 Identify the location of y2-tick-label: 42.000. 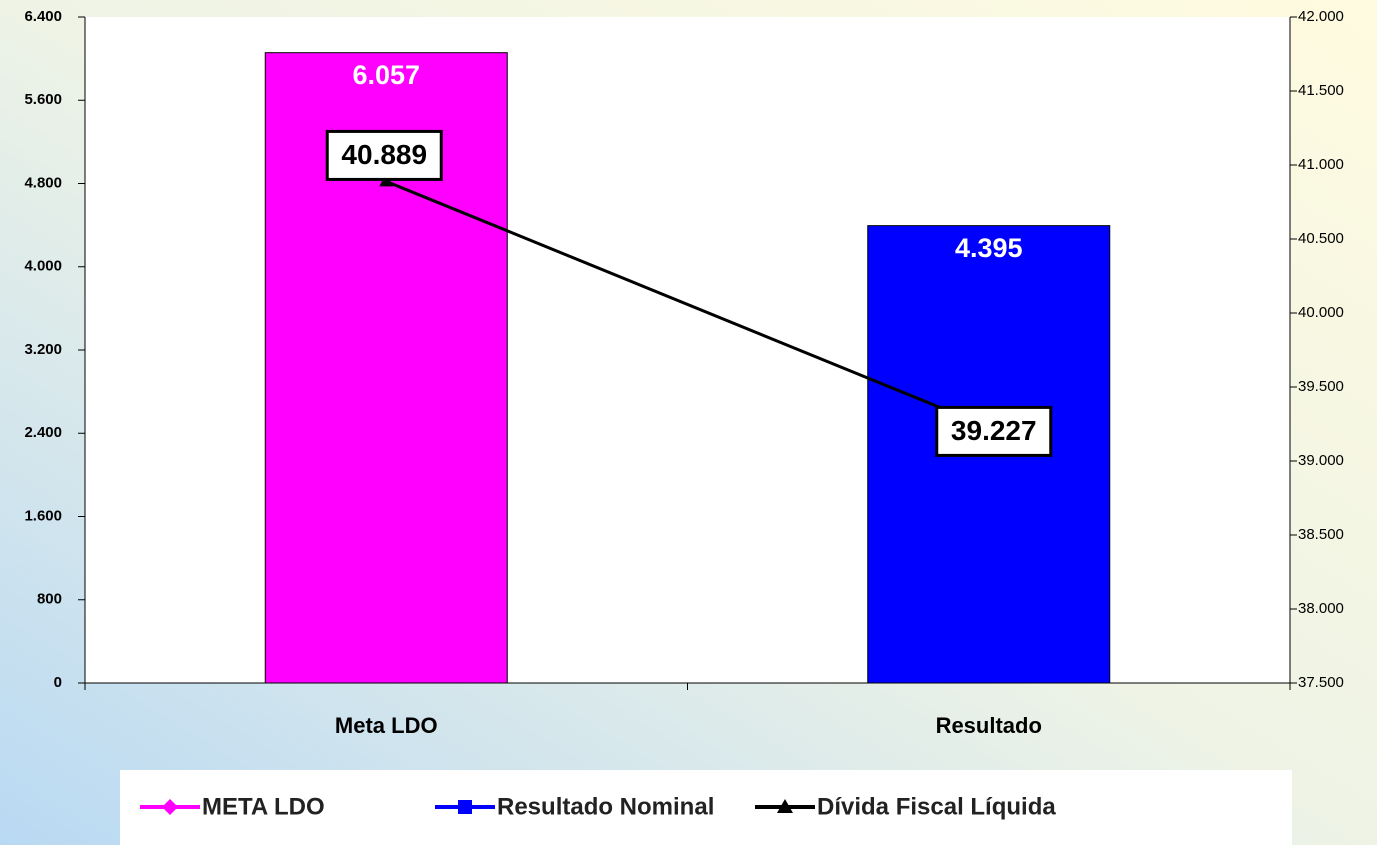
(1321, 16).